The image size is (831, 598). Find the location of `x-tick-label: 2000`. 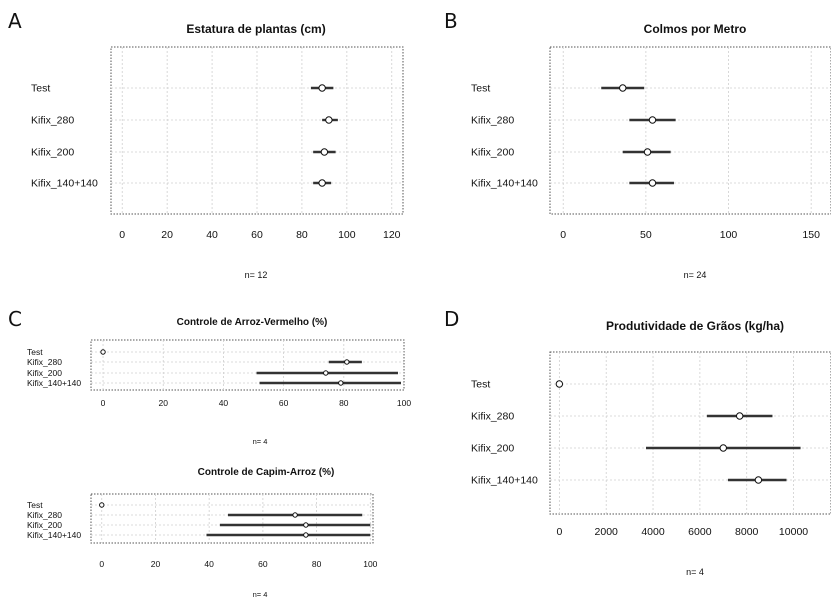

x-tick-label: 2000 is located at coordinates (607, 532).